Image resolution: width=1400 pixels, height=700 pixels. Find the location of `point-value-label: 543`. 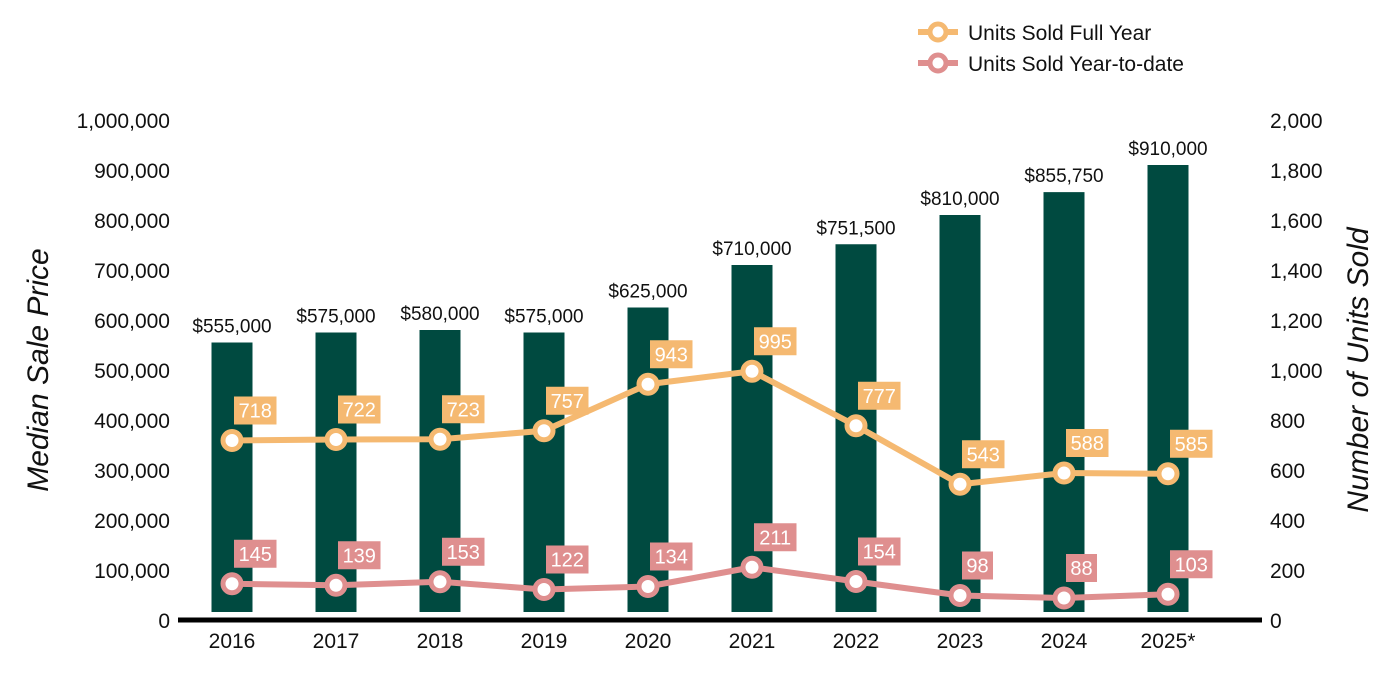

point-value-label: 543 is located at coordinates (983, 455).